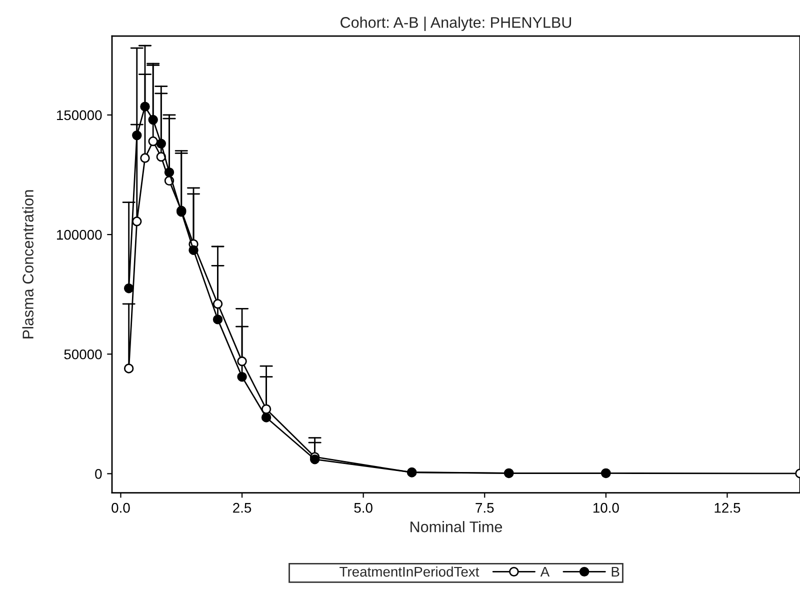 The height and width of the screenshot is (601, 800). What do you see at coordinates (545, 572) in the screenshot?
I see `legend-label: A` at bounding box center [545, 572].